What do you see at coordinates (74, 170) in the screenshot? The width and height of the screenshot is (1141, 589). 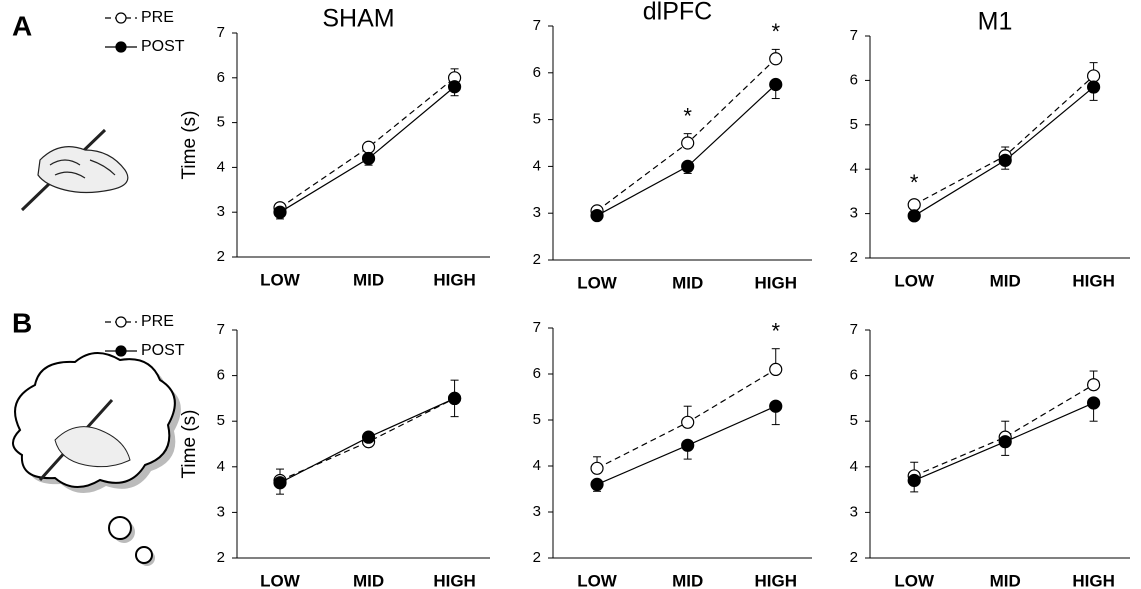 I see `hand-illustration` at bounding box center [74, 170].